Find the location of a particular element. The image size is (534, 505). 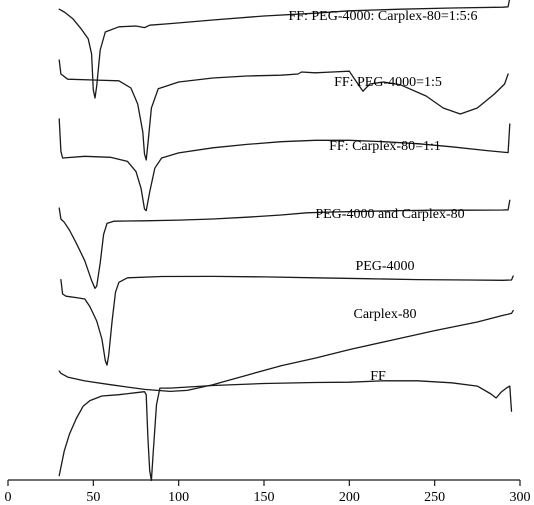

x-tick-label-150: 150 is located at coordinates (264, 497).